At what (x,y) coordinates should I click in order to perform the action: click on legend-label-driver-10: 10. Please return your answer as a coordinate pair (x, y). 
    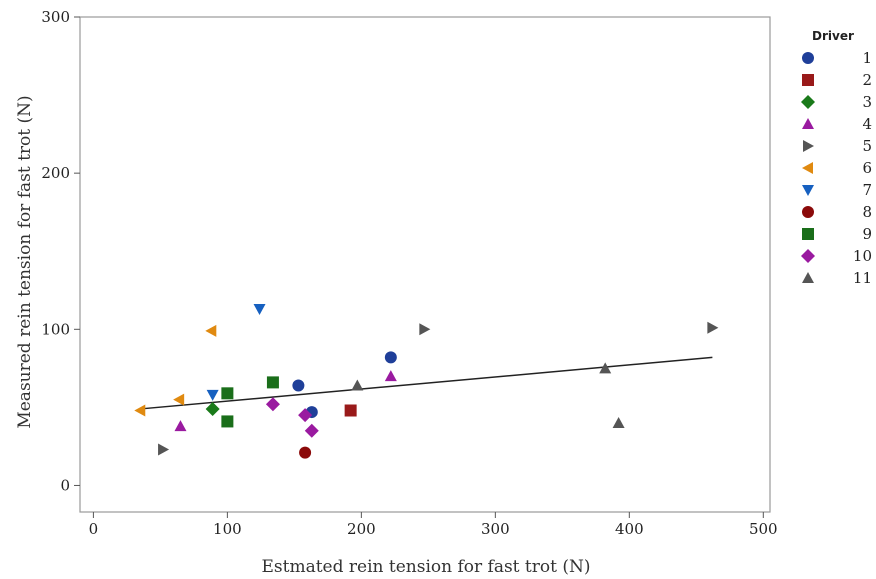
    Looking at the image, I should click on (862, 256).